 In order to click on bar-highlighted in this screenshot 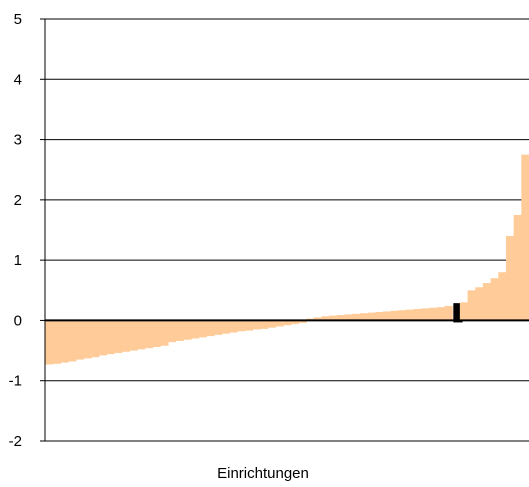, I will do `click(458, 313)`.